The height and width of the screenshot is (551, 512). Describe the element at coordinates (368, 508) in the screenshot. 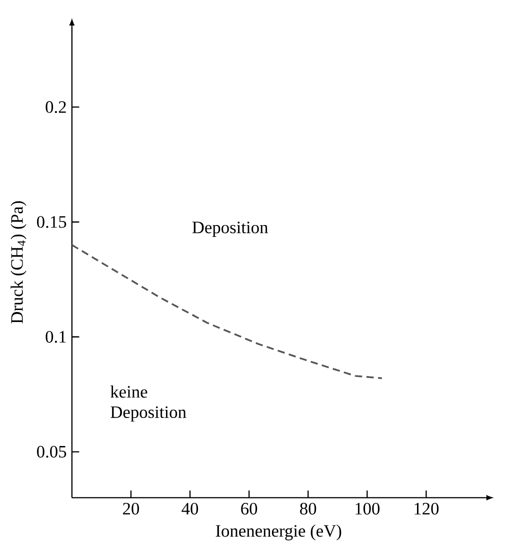

I see `x-tick-label: 100` at that location.